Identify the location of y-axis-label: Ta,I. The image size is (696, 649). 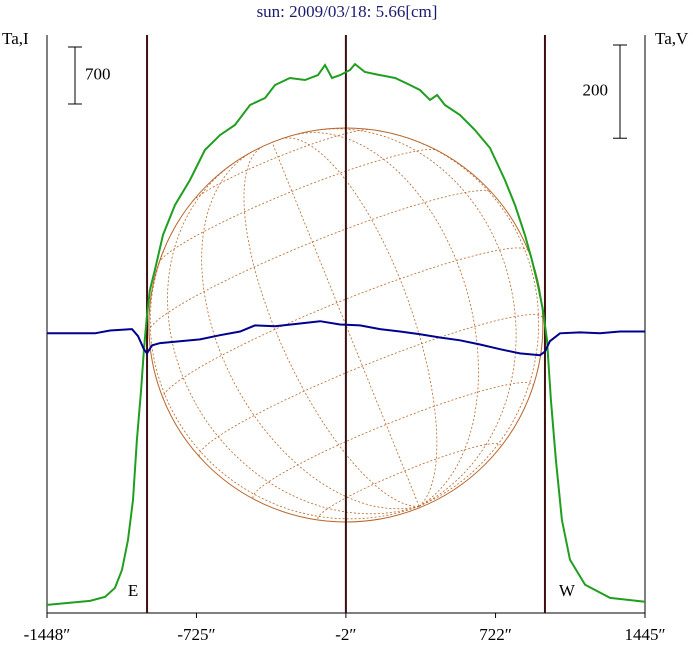
(15, 38).